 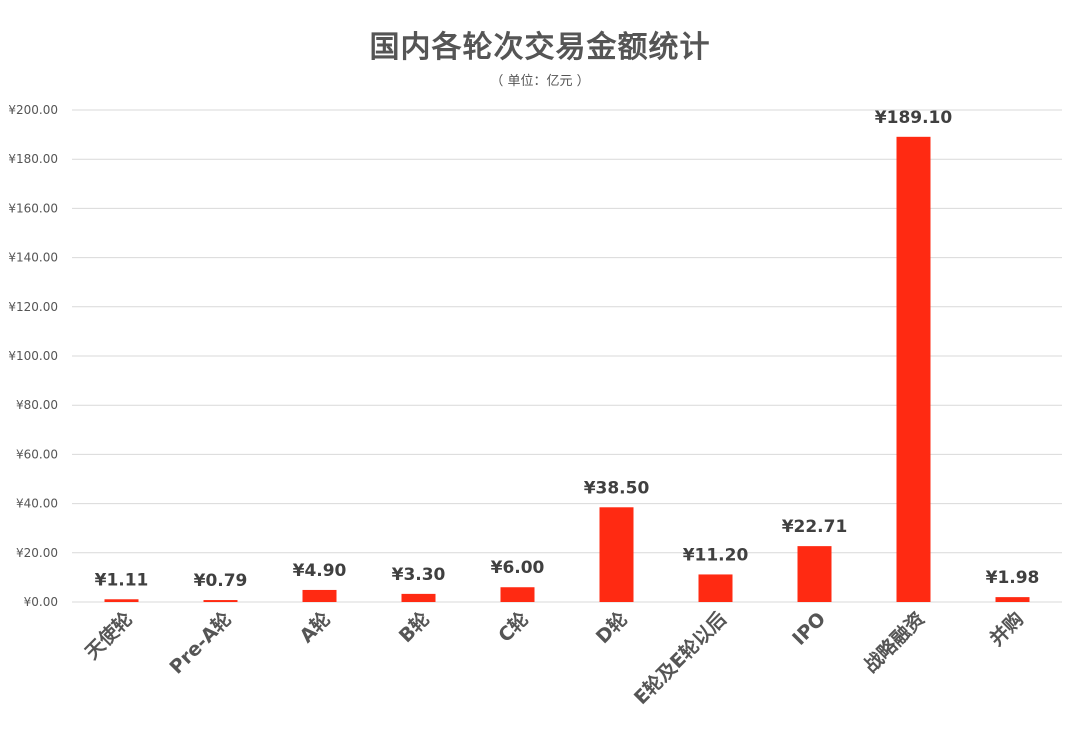 I want to click on y-tick-label: ¥80.00, so click(x=37, y=405).